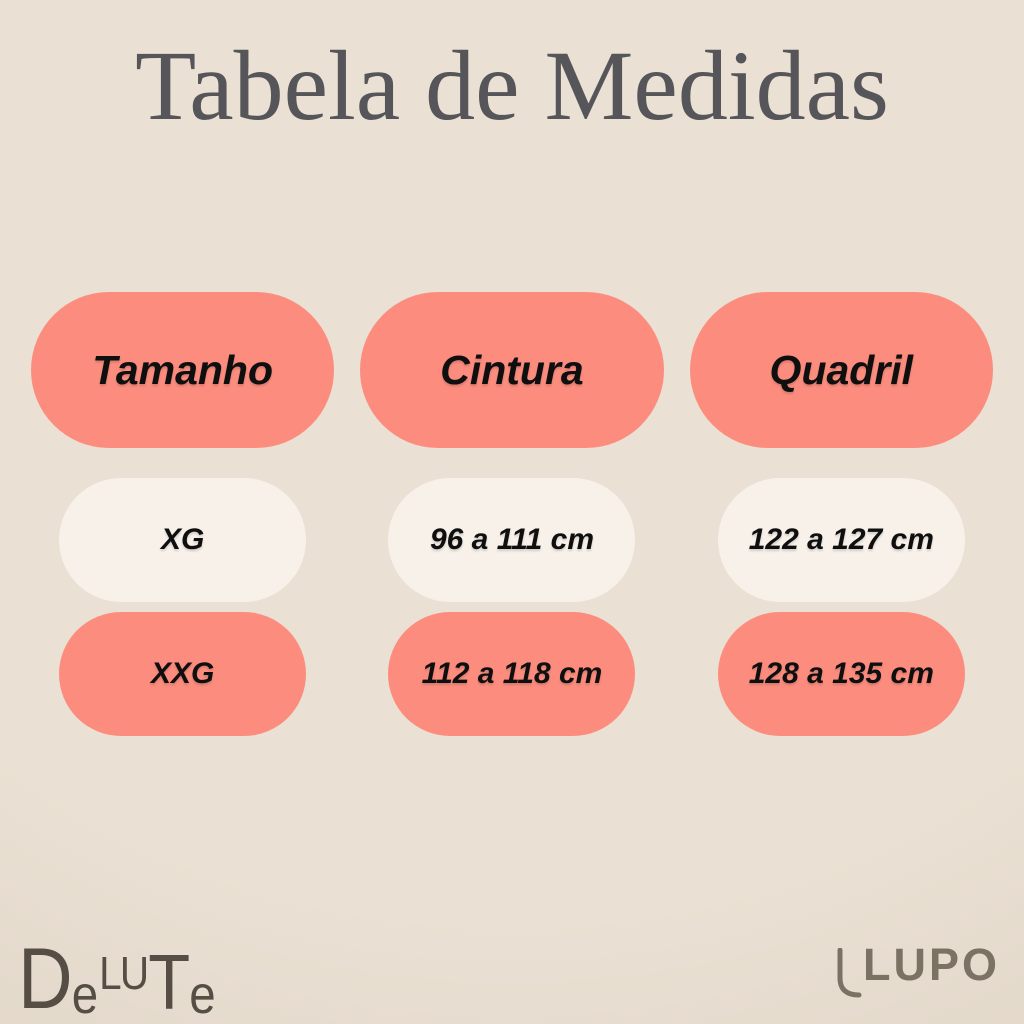 The height and width of the screenshot is (1024, 1024). Describe the element at coordinates (841, 370) in the screenshot. I see `header-quadril: Quadril` at that location.